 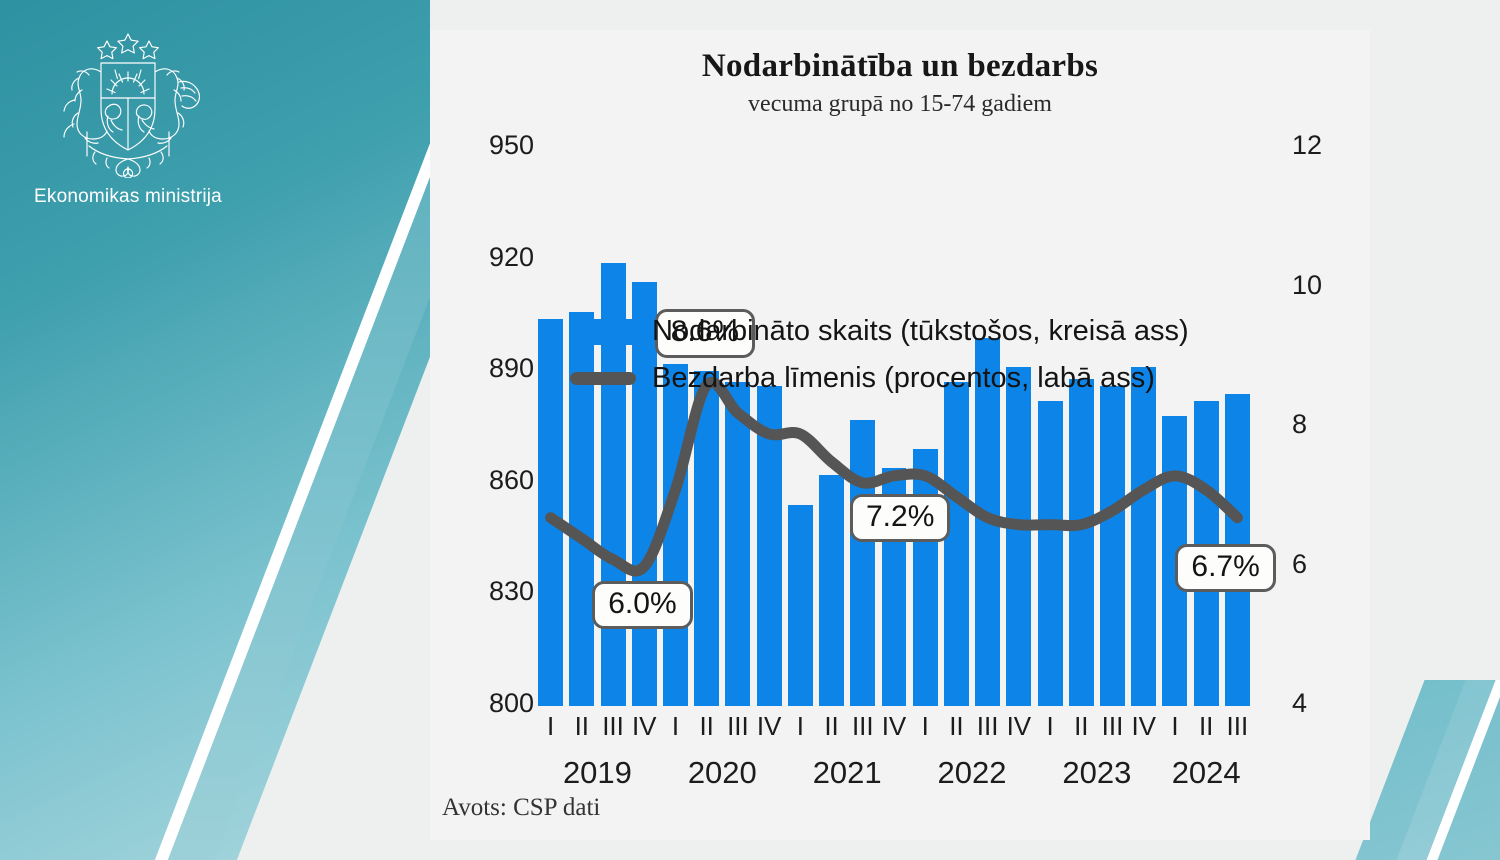 What do you see at coordinates (511, 368) in the screenshot?
I see `y-axis-left-tick-890: 890` at bounding box center [511, 368].